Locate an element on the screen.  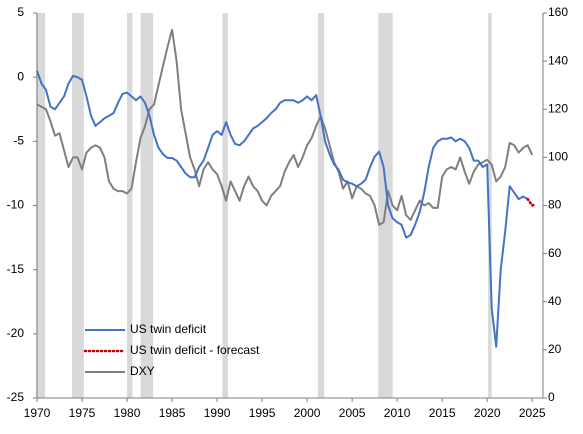
y-tick-label: -10 is located at coordinates (16, 205).